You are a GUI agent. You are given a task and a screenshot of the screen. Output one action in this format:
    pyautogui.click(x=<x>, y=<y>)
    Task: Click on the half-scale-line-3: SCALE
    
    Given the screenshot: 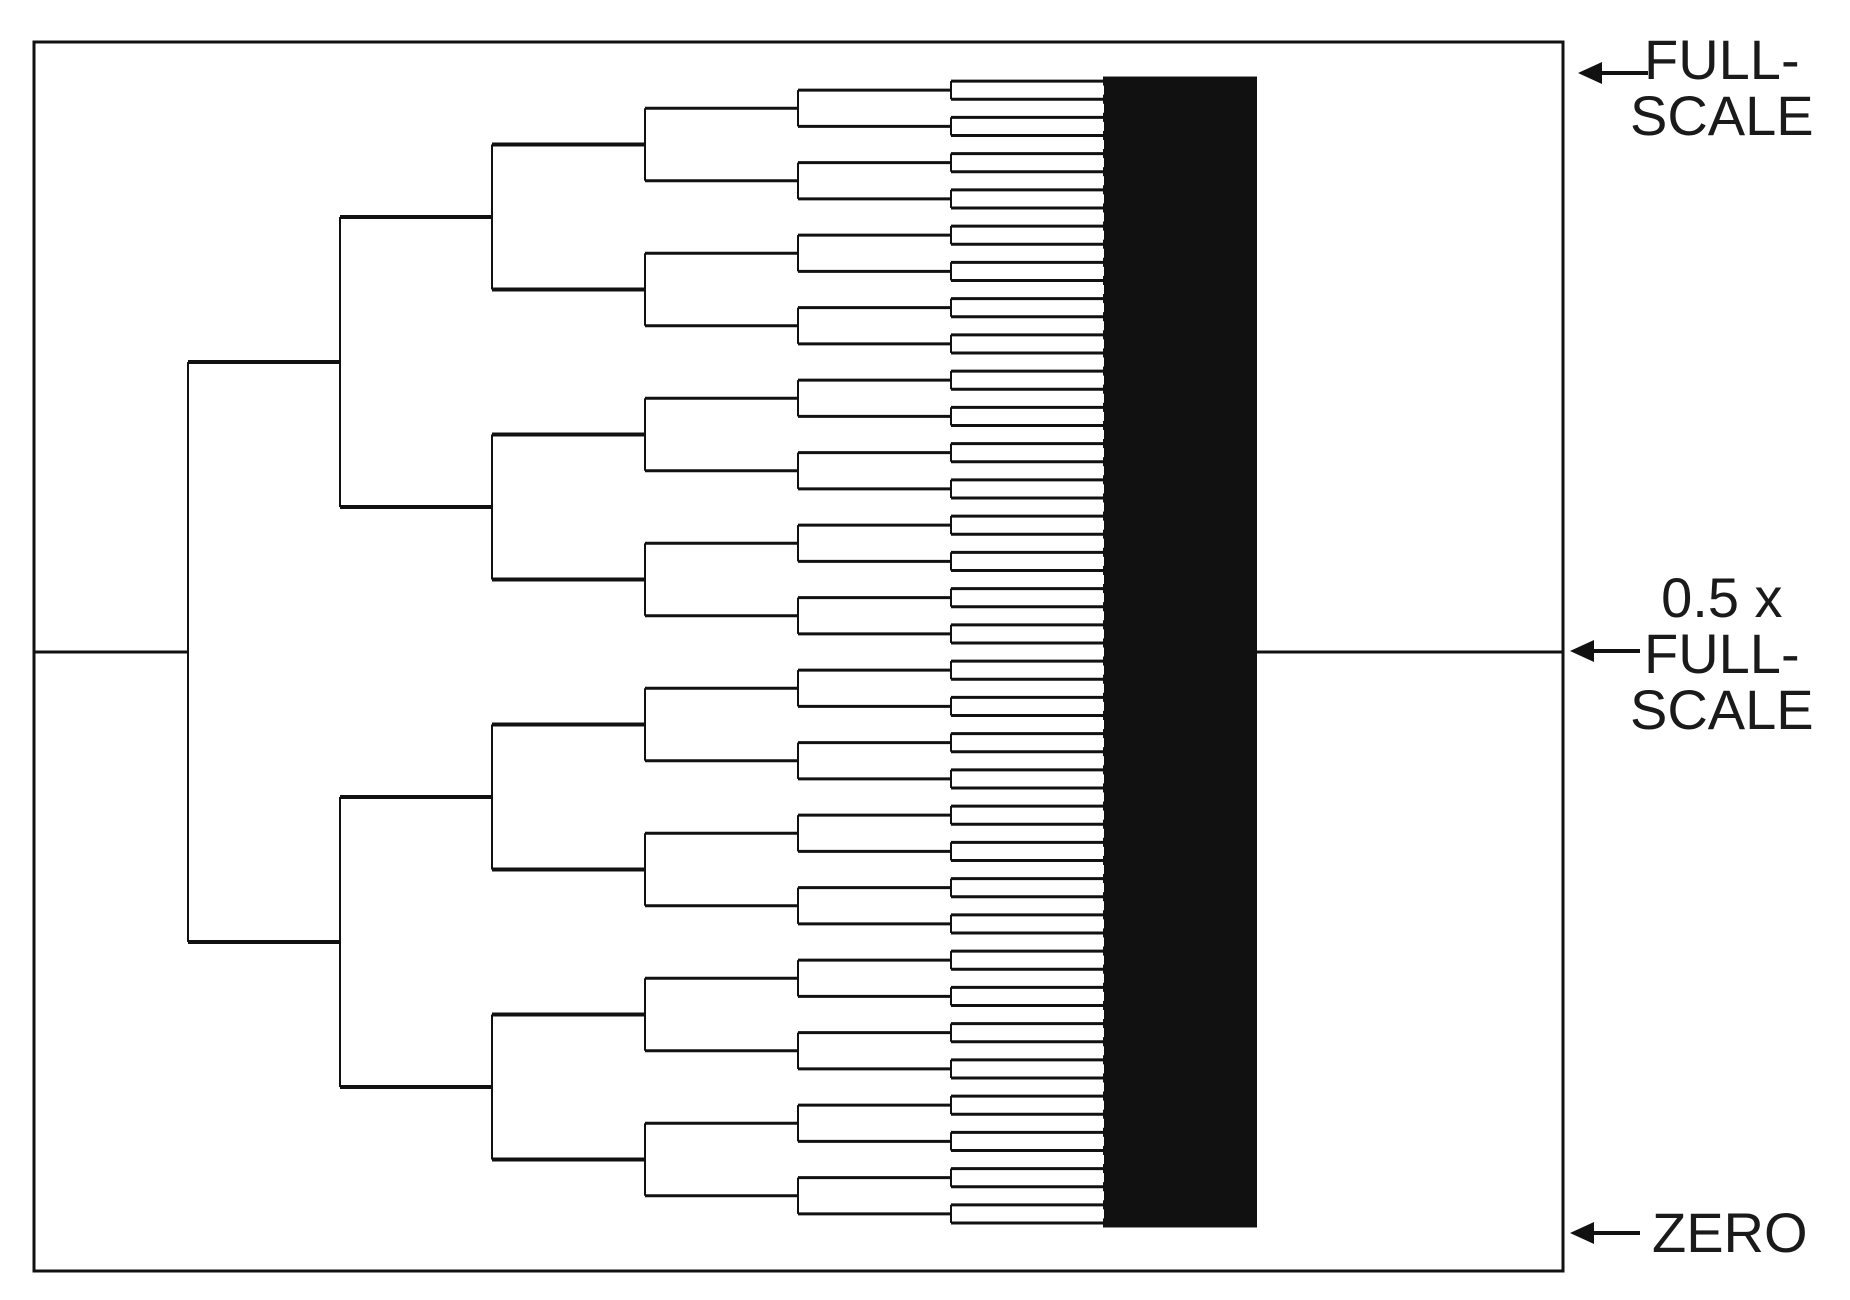 What is the action you would take?
    pyautogui.click(x=1722, y=709)
    